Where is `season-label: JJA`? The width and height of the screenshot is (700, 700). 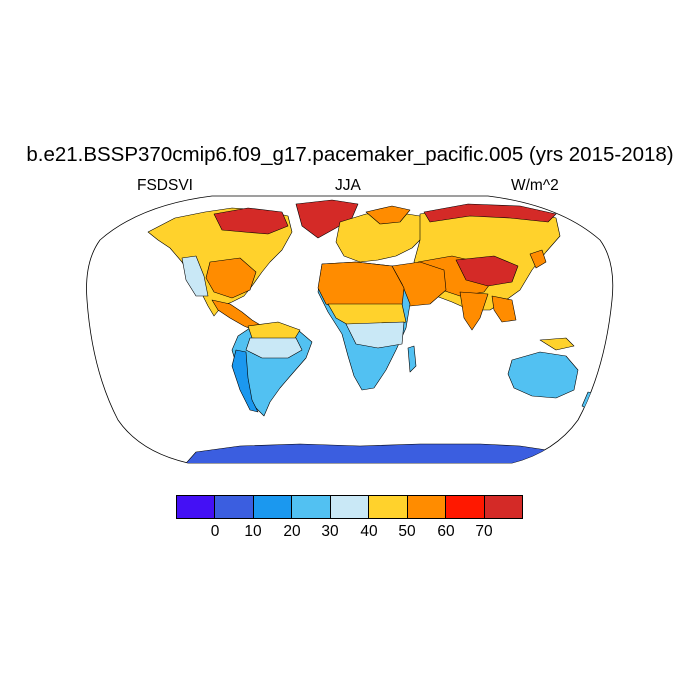 season-label: JJA is located at coordinates (348, 185).